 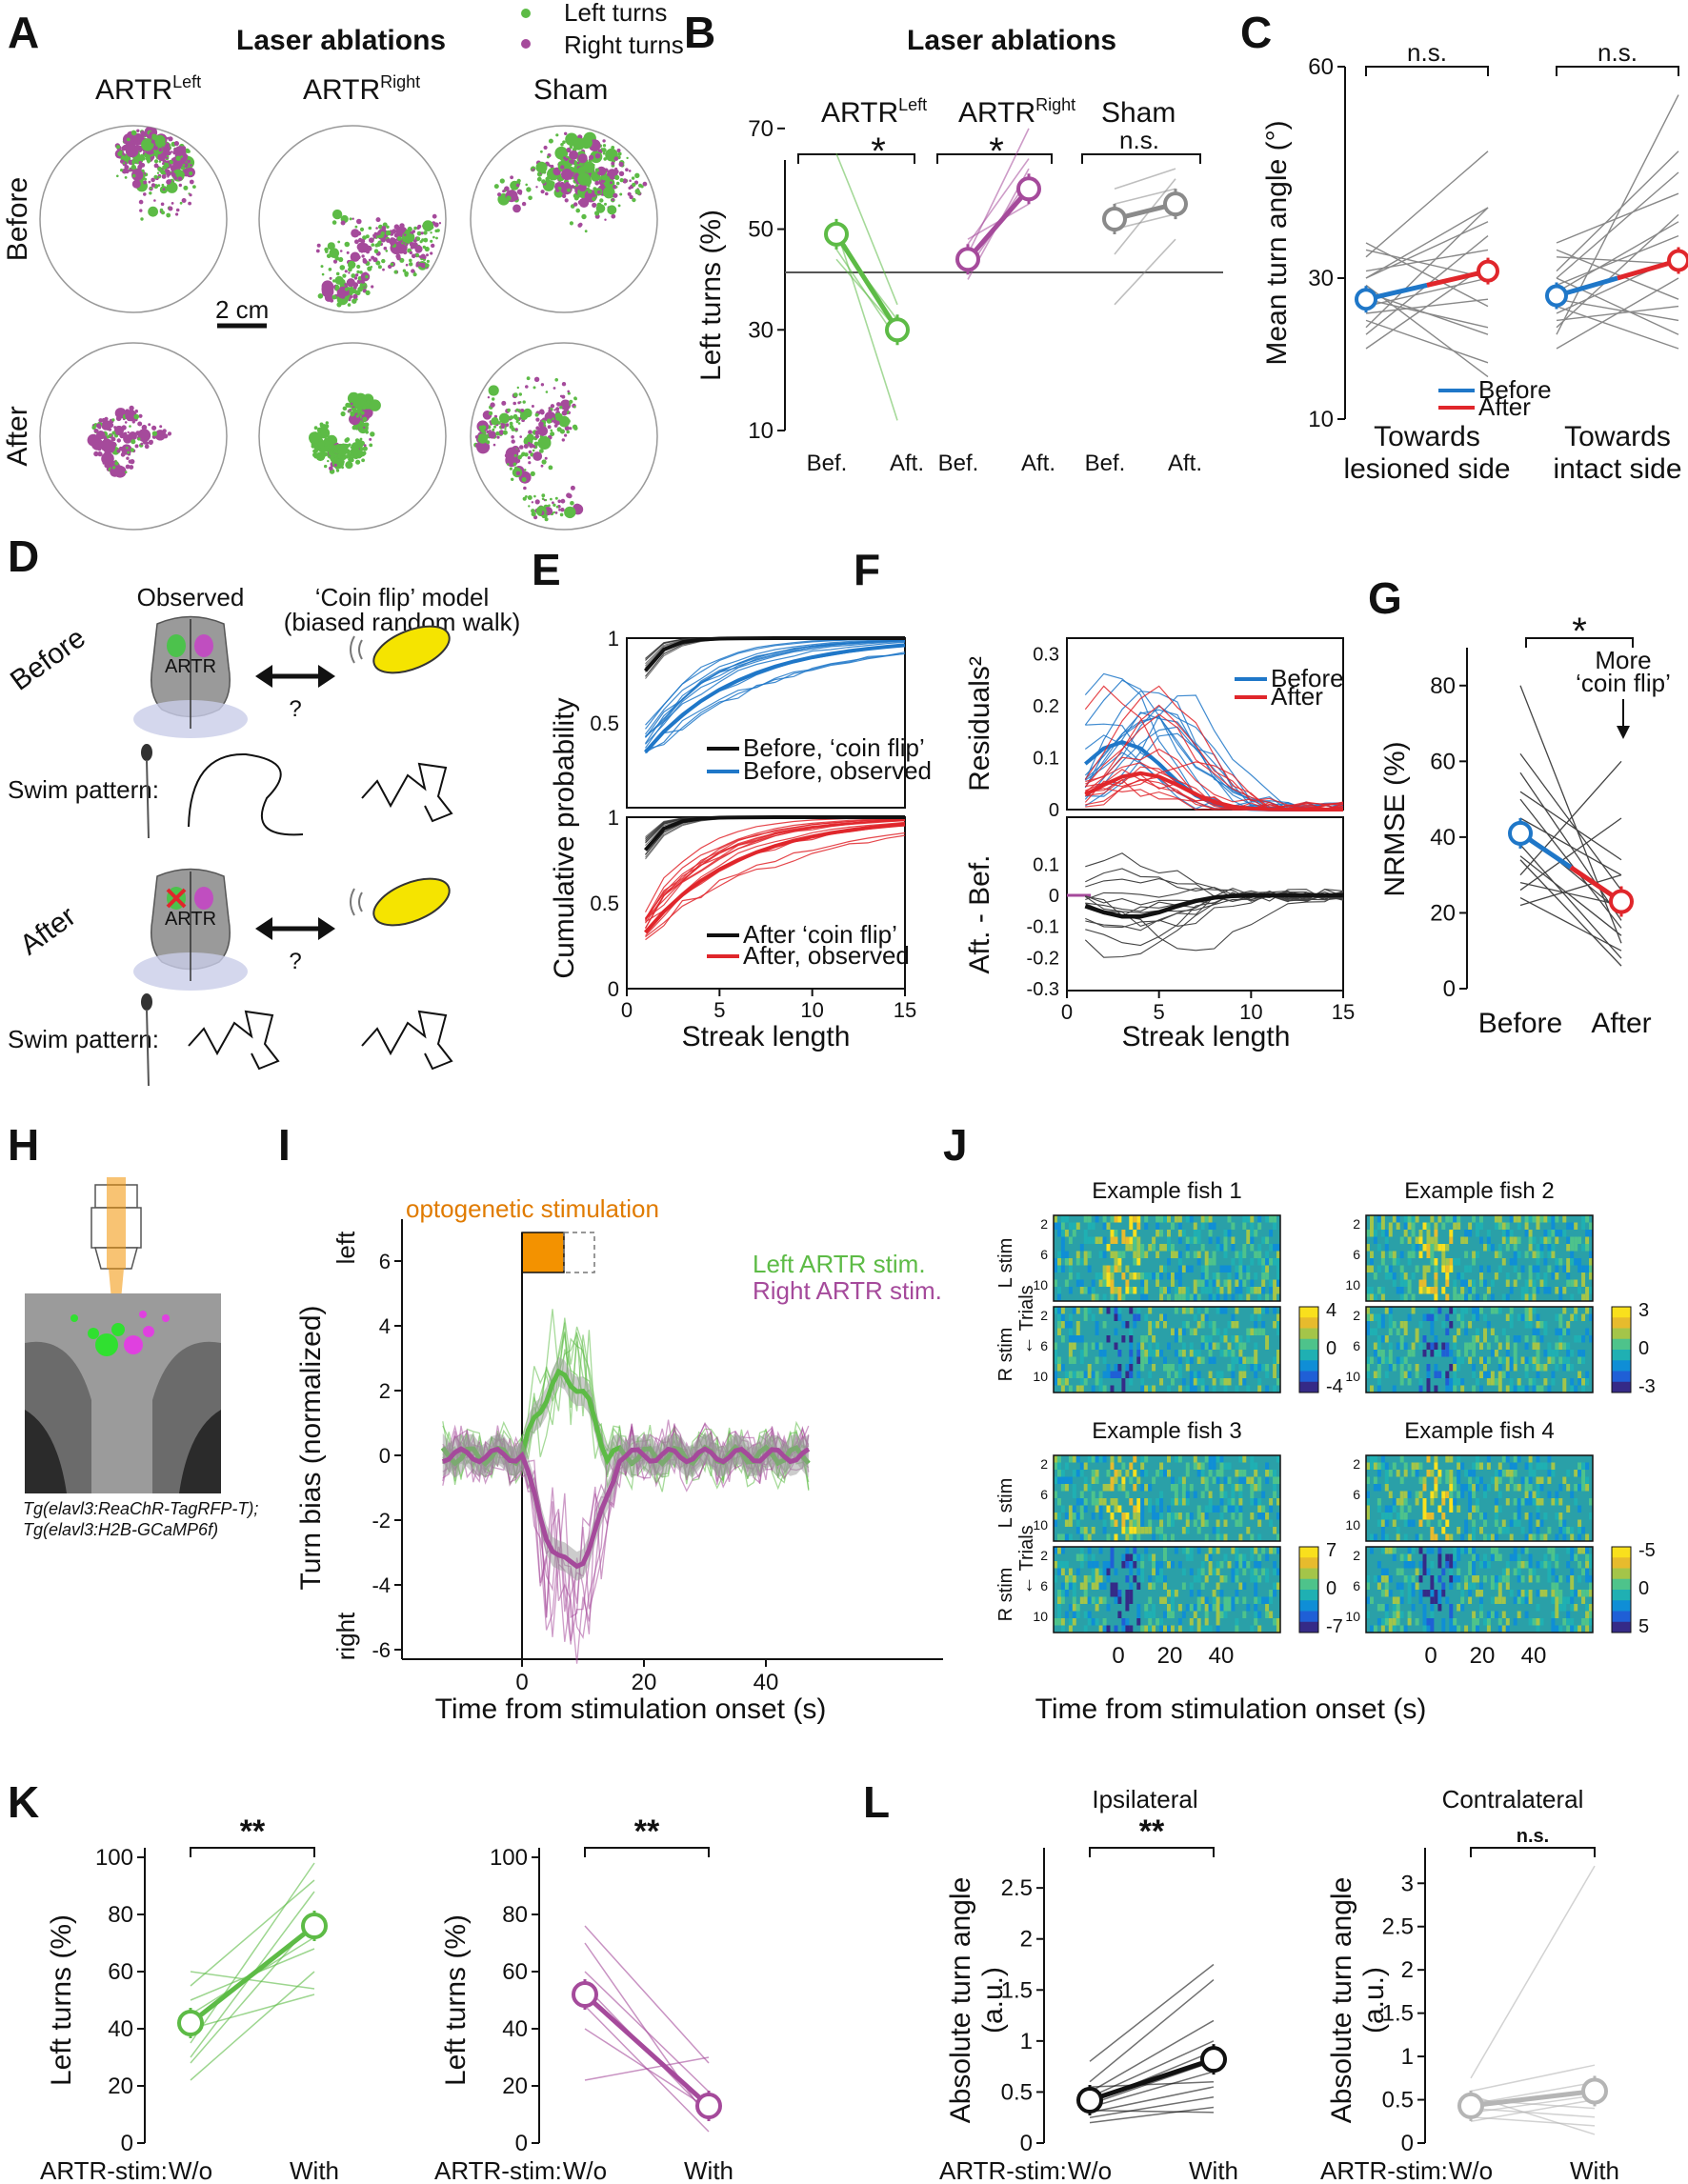 What do you see at coordinates (1617, 71) in the screenshot?
I see `bracket-intact` at bounding box center [1617, 71].